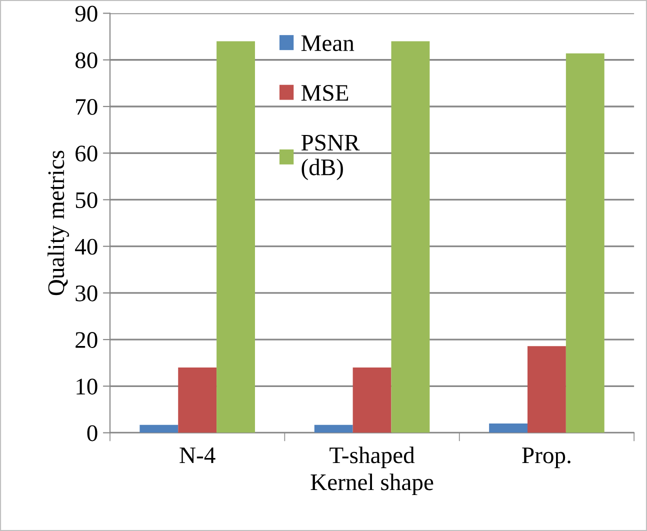  What do you see at coordinates (86, 14) in the screenshot?
I see `y-tick-label: 90` at bounding box center [86, 14].